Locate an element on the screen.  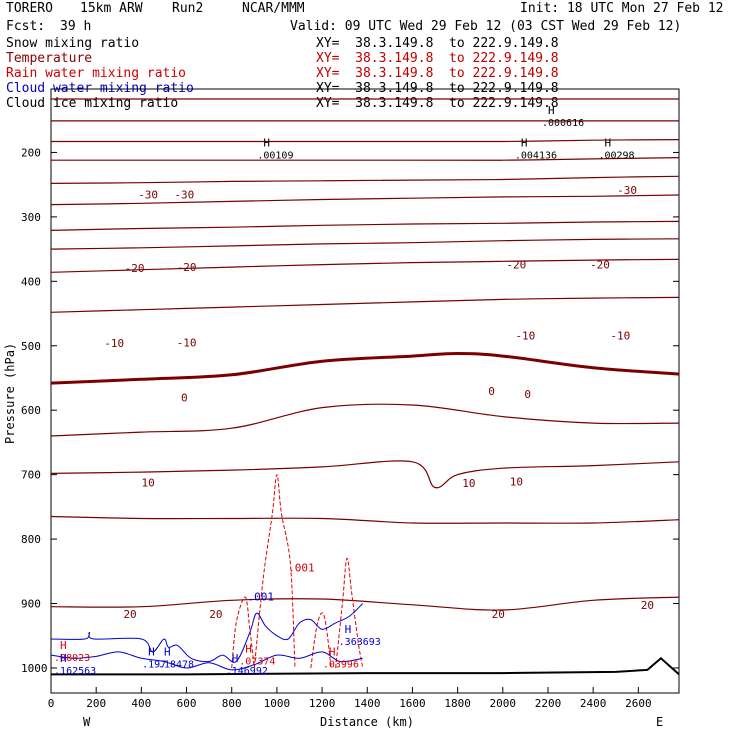
x-tick-label: 2400 is located at coordinates (593, 703).